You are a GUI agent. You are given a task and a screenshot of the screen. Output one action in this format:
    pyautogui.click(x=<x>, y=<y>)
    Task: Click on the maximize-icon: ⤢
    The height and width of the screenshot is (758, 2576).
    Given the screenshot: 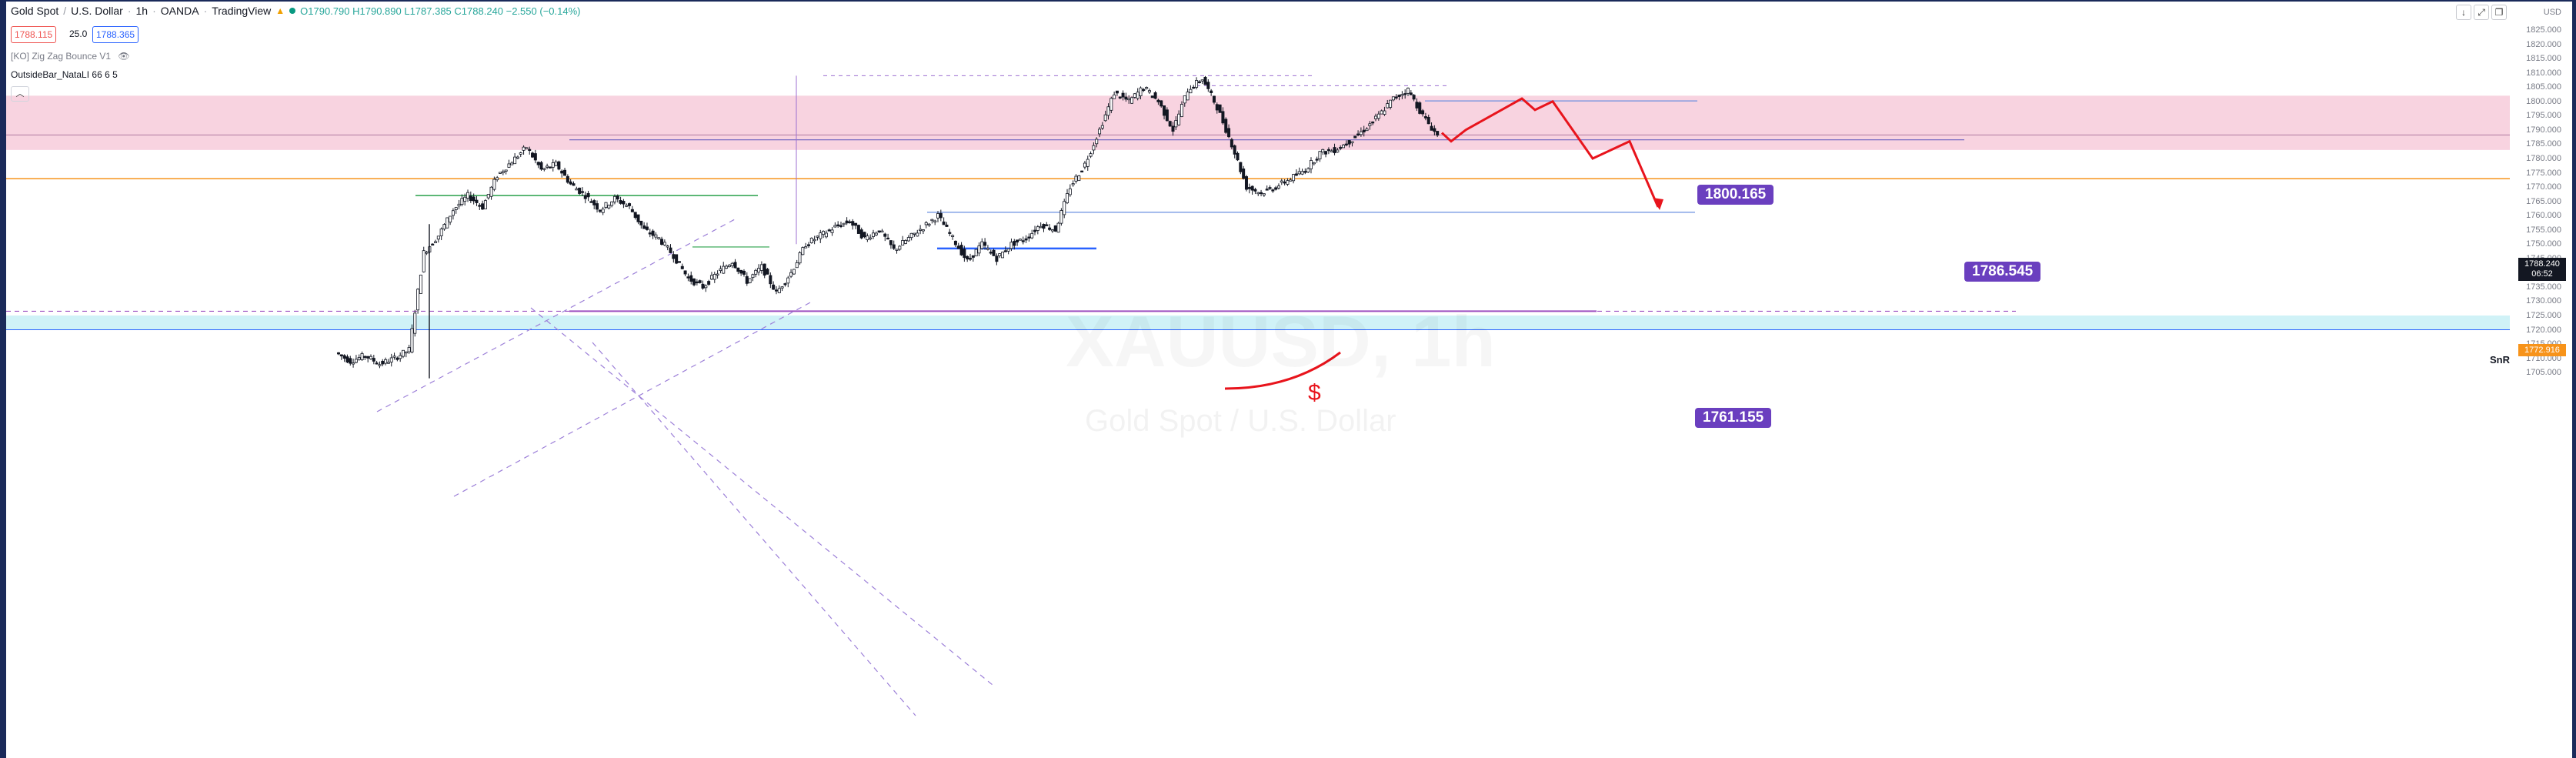 What is the action you would take?
    pyautogui.click(x=2481, y=12)
    